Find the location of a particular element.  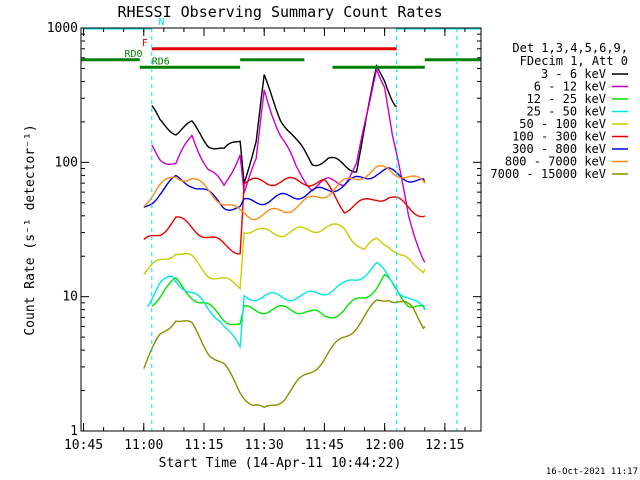

x-tick-label: 12:00 is located at coordinates (384, 445).